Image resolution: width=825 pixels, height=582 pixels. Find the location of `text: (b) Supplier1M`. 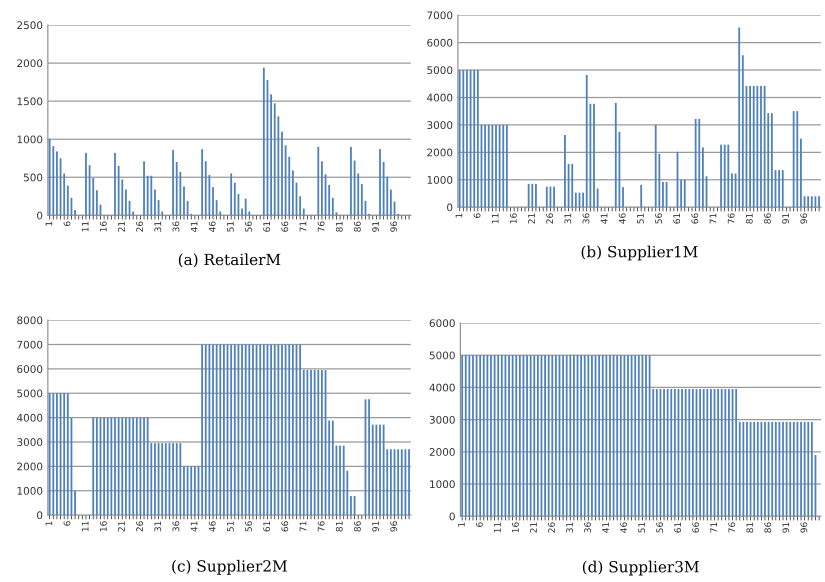

text: (b) Supplier1M is located at coordinates (640, 253).